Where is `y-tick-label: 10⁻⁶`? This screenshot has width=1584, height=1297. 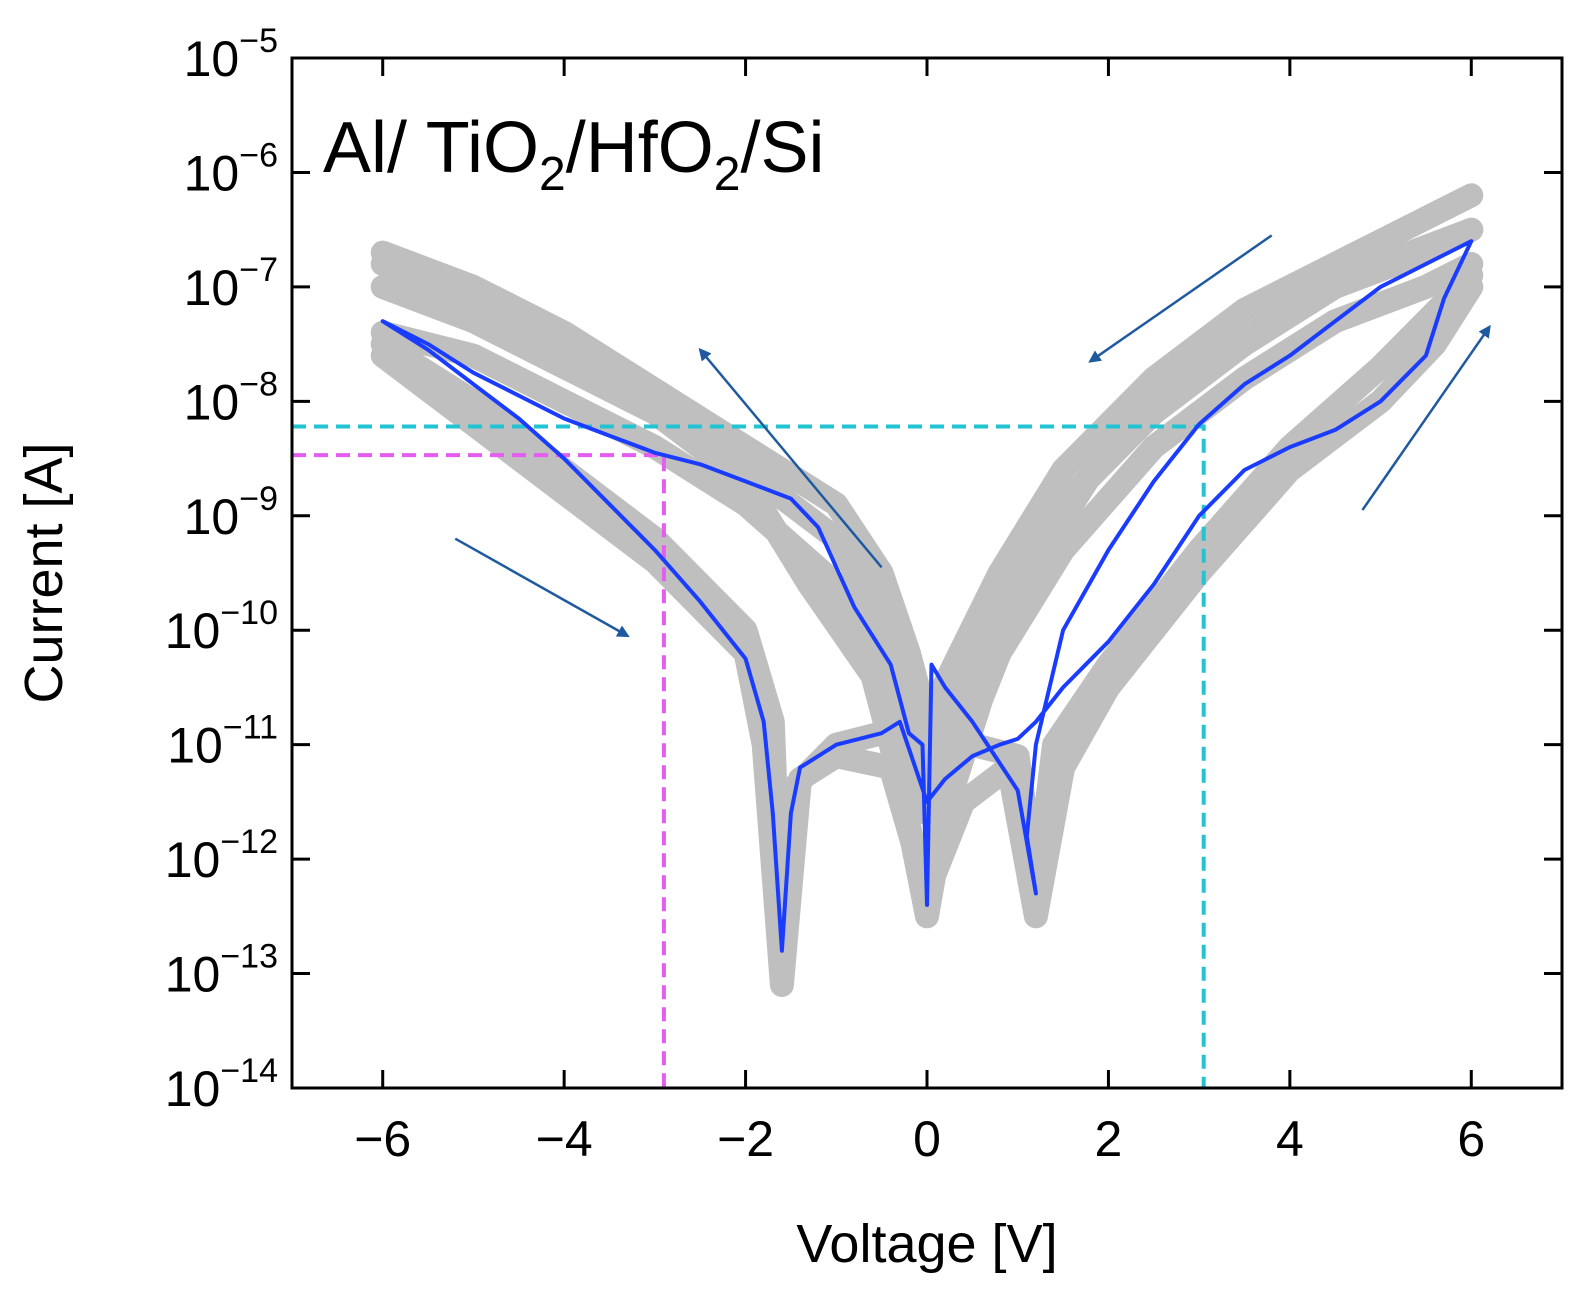 y-tick-label: 10⁻⁶ is located at coordinates (231, 168).